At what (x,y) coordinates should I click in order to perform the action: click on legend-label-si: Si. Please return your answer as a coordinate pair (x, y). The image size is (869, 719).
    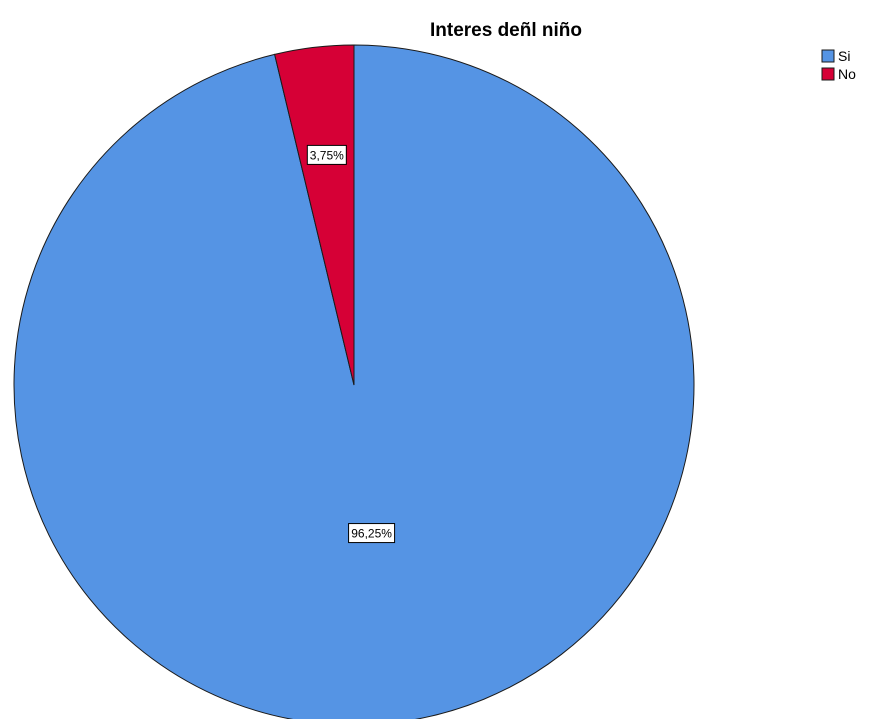
    Looking at the image, I should click on (844, 56).